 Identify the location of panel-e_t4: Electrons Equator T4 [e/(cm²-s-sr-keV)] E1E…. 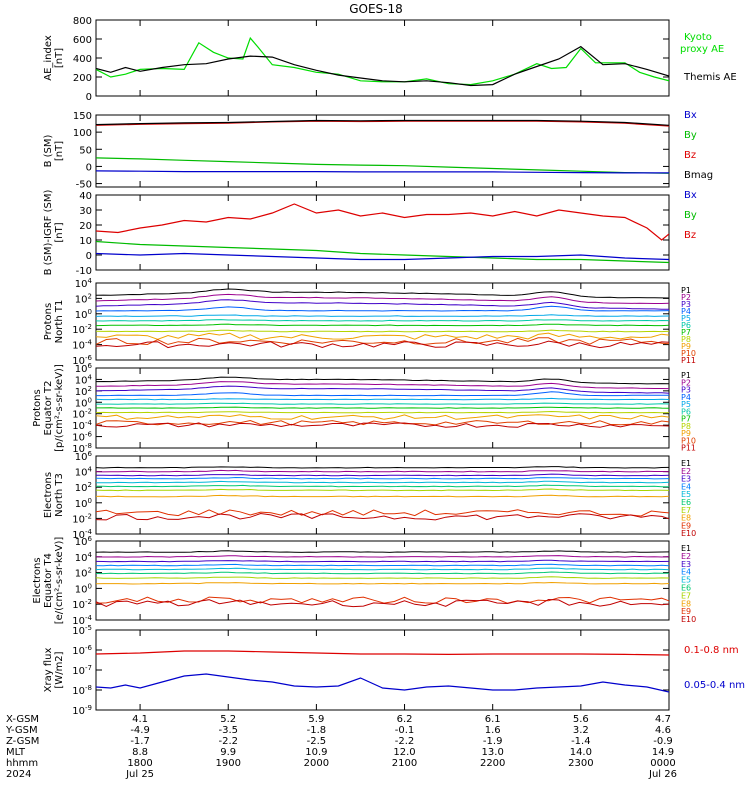
(364, 581).